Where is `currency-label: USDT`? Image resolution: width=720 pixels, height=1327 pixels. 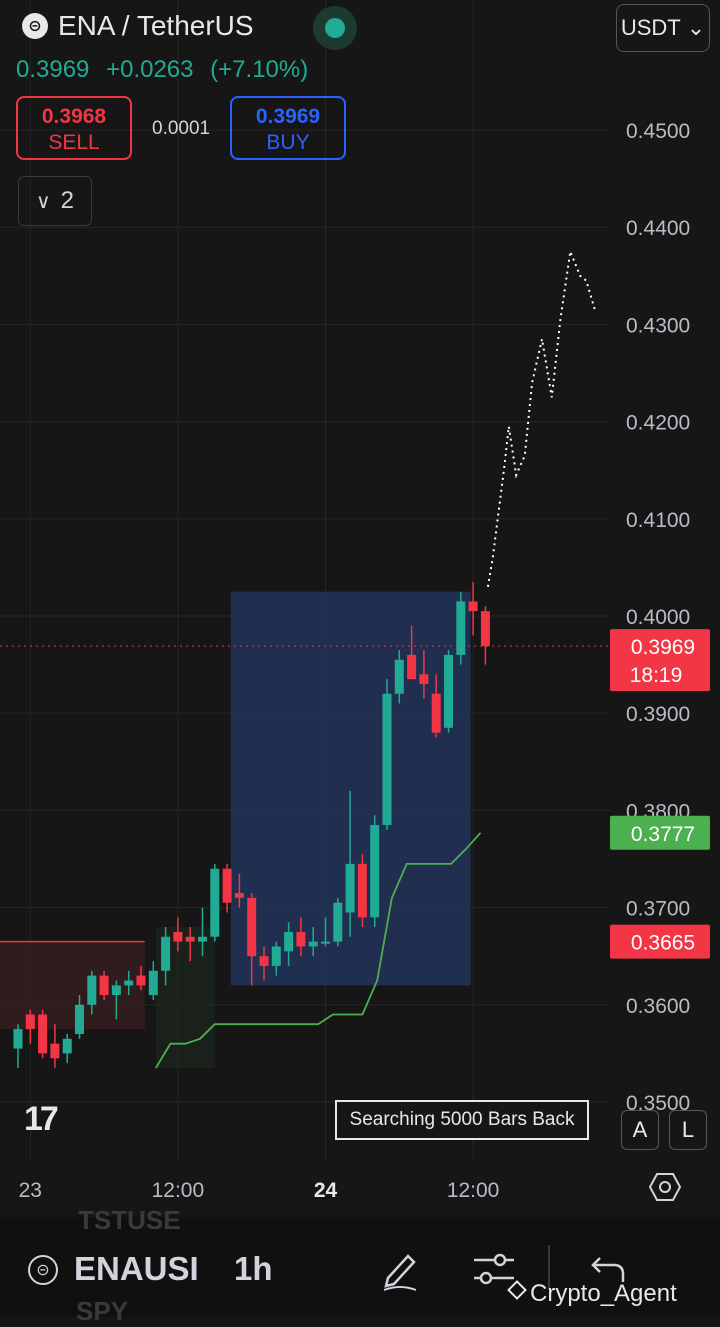 currency-label: USDT is located at coordinates (650, 27).